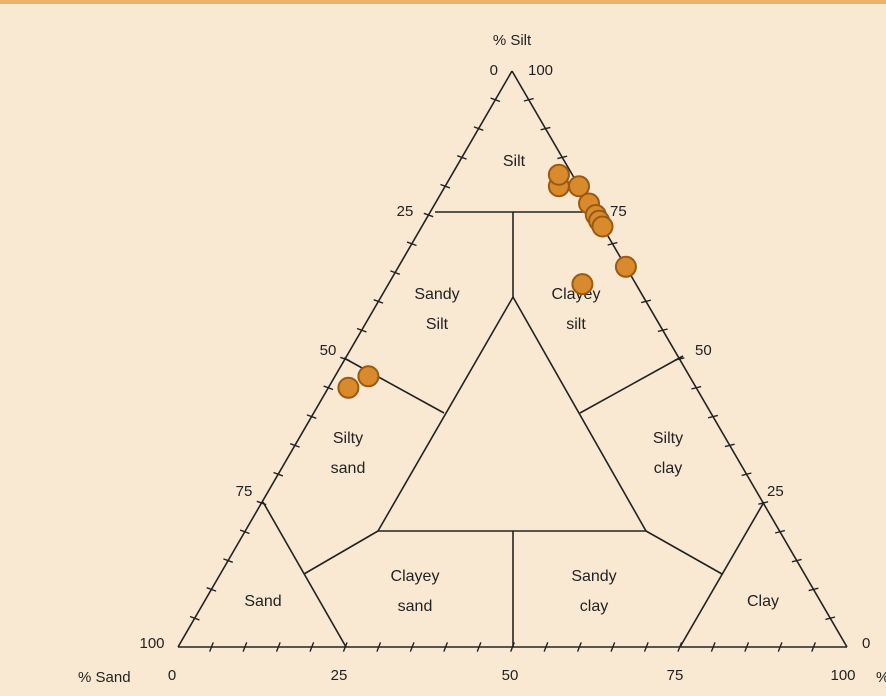 The image size is (886, 696). Describe the element at coordinates (104, 677) in the screenshot. I see `axis-title-sand: % Sand` at that location.